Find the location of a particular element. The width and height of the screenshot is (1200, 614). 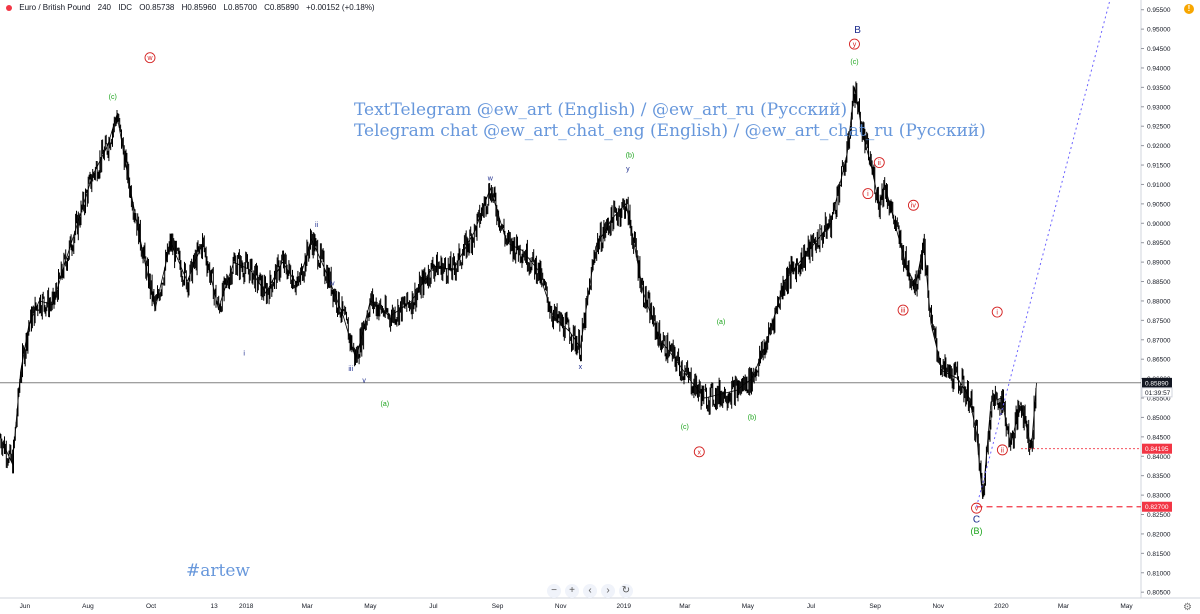

data-source: IDC is located at coordinates (125, 7).